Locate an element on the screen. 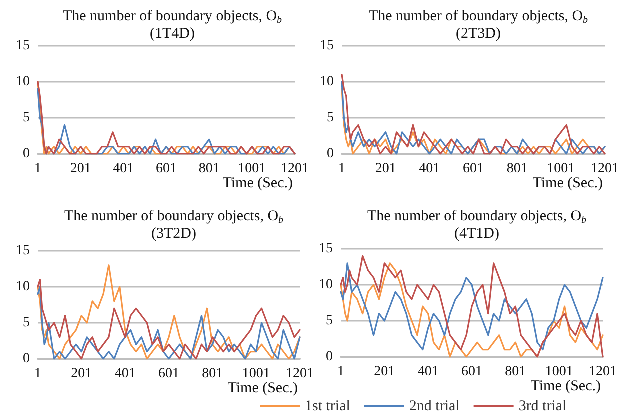 This screenshot has height=419, width=625. legend-label: 2nd trial is located at coordinates (434, 406).